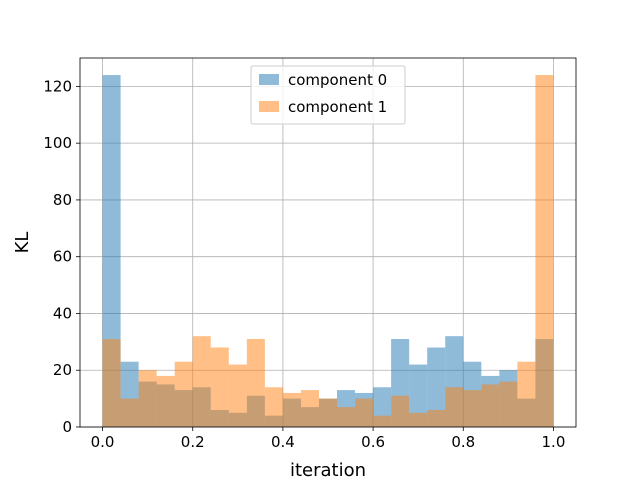 The image size is (640, 480). What do you see at coordinates (103, 442) in the screenshot?
I see `x-tick-label: 0.0` at bounding box center [103, 442].